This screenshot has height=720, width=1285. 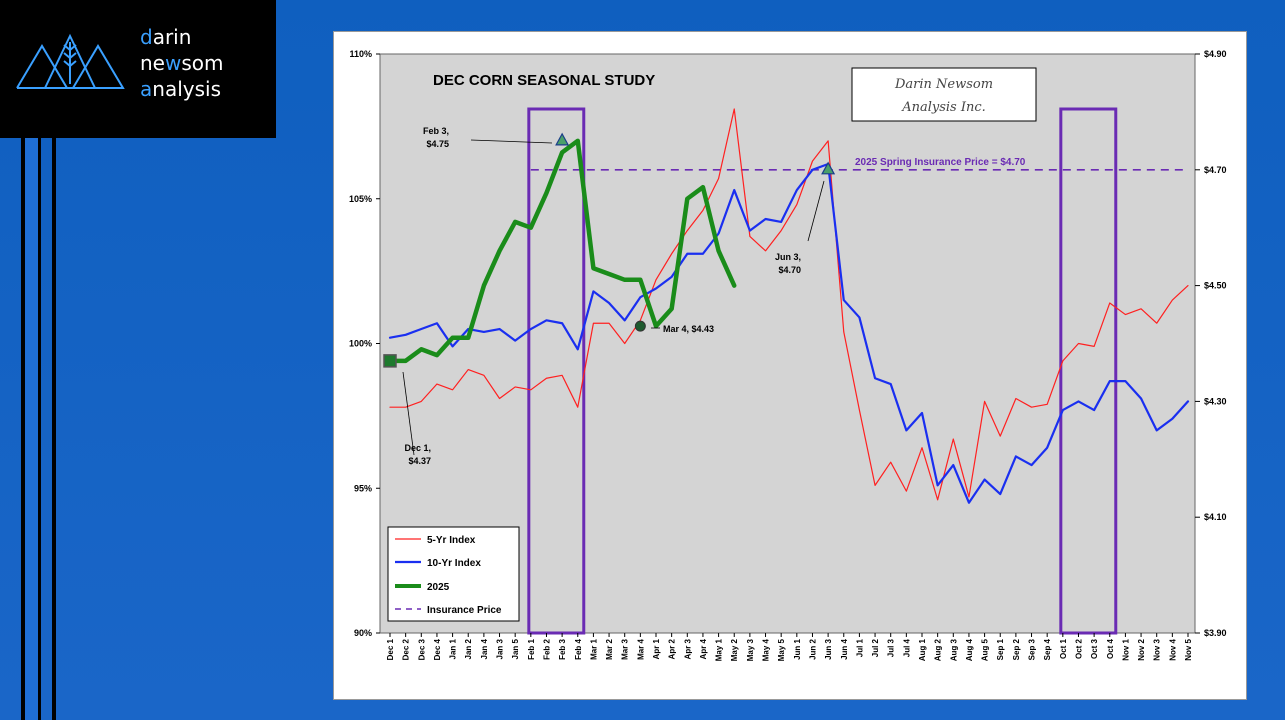 I want to click on x-axis-label: Jan 1, so click(x=453, y=648).